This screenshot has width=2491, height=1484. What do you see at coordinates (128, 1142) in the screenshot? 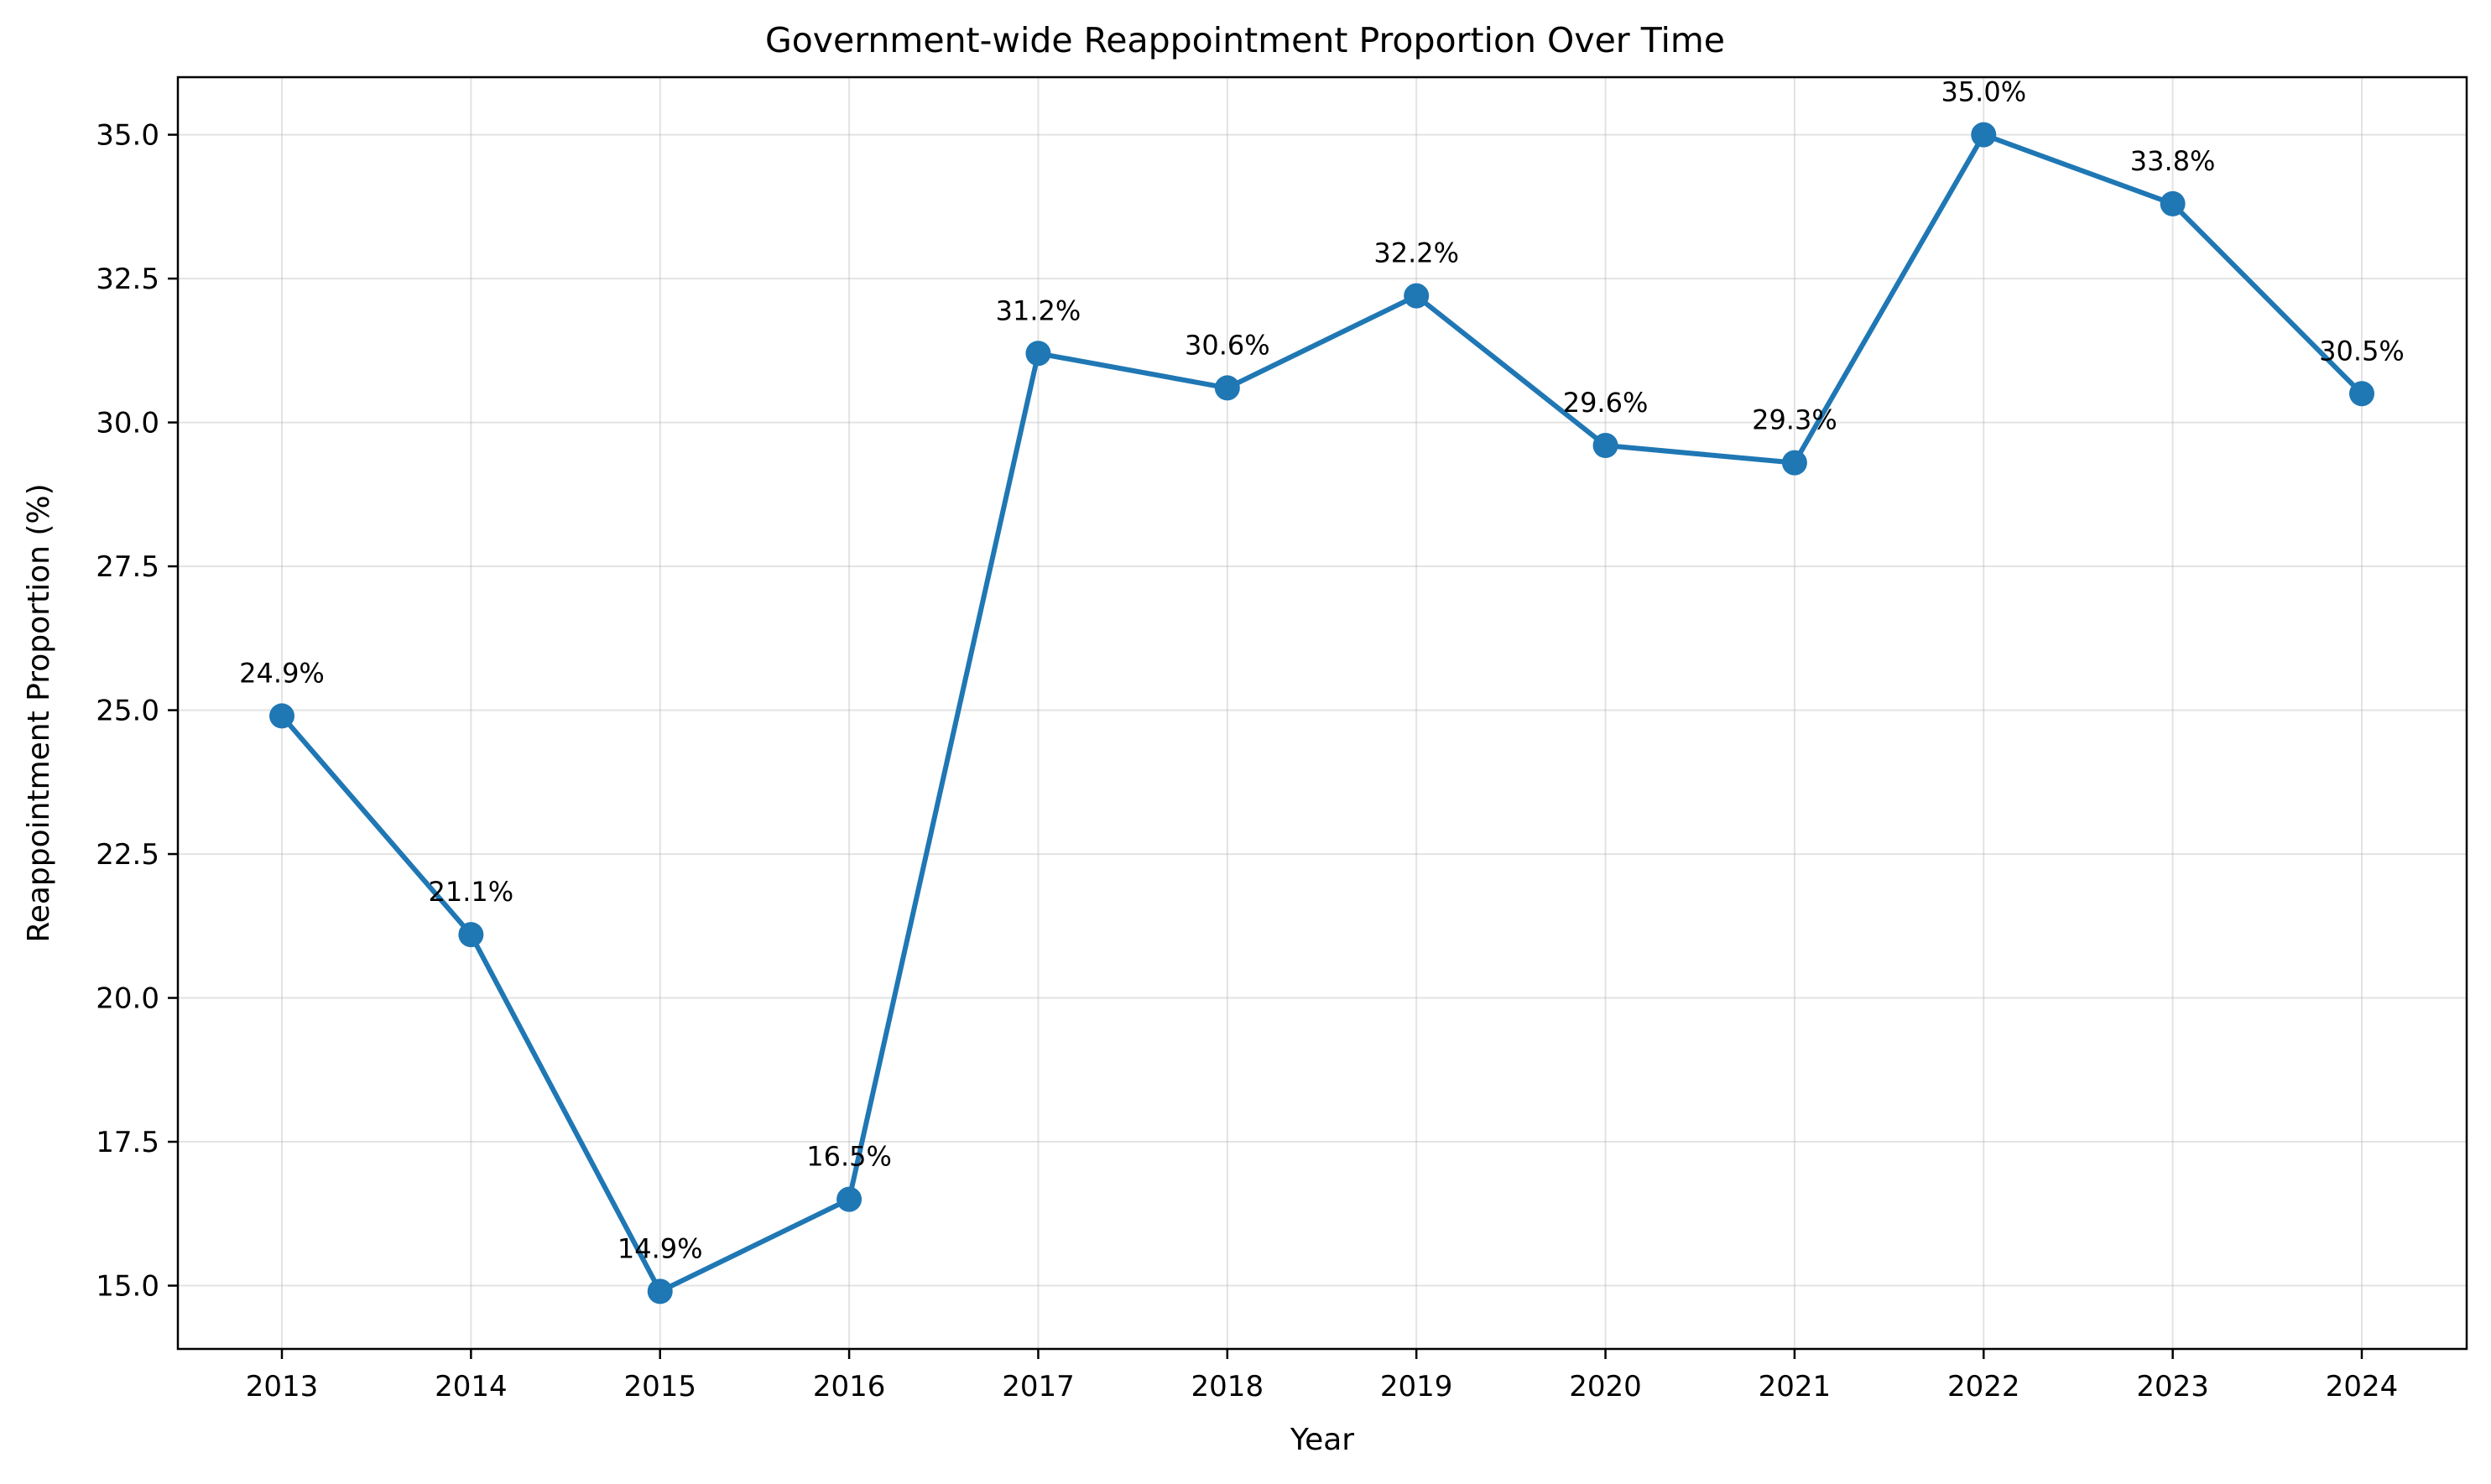
I see `y-tick-label: 17.5` at bounding box center [128, 1142].